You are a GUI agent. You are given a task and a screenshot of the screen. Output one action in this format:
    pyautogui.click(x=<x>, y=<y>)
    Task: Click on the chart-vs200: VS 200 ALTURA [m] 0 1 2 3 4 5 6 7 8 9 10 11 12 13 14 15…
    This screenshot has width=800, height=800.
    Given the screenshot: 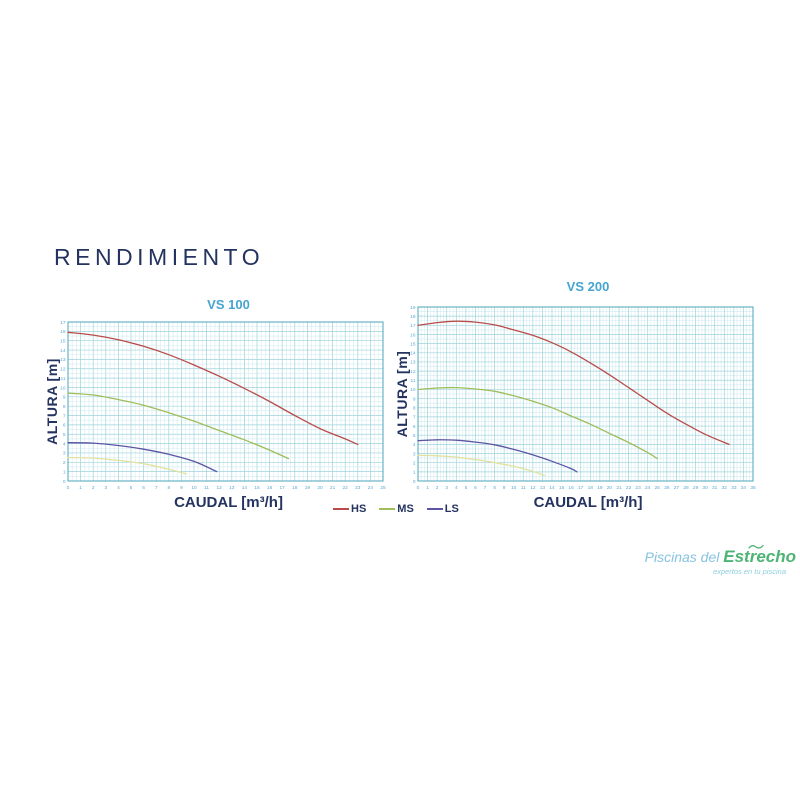 What is the action you would take?
    pyautogui.click(x=576, y=394)
    